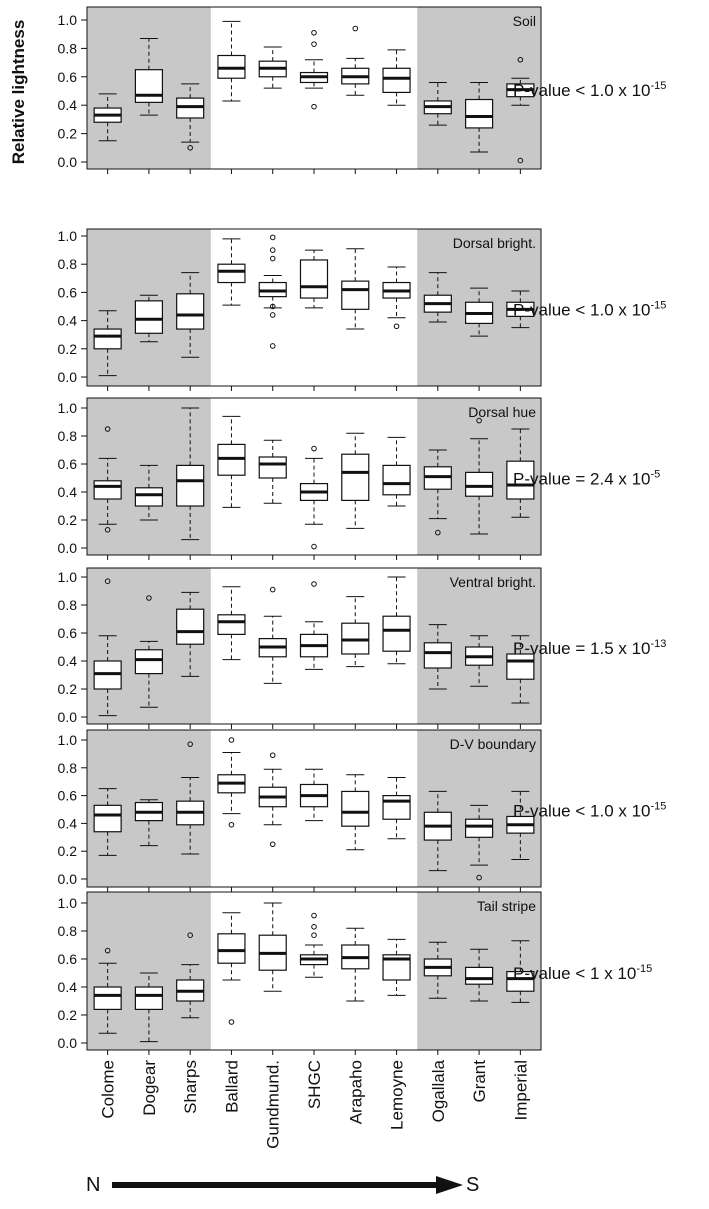 The height and width of the screenshot is (1209, 709). What do you see at coordinates (314, 69) in the screenshot?
I see `box-SHGC` at bounding box center [314, 69].